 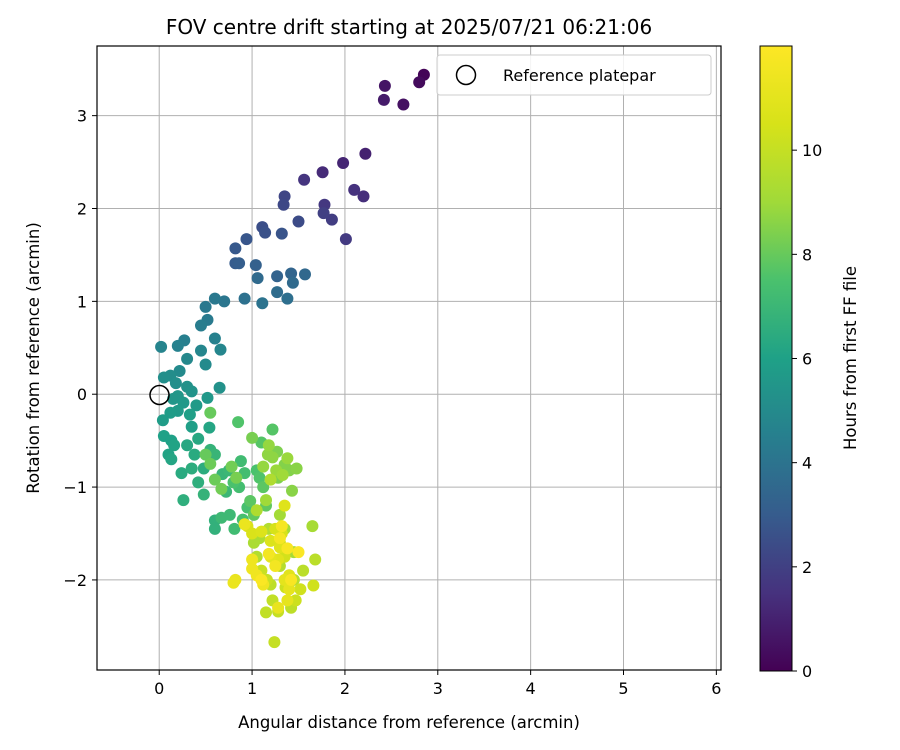 What do you see at coordinates (807, 671) in the screenshot?
I see `colorbar-tick-label: 0` at bounding box center [807, 671].